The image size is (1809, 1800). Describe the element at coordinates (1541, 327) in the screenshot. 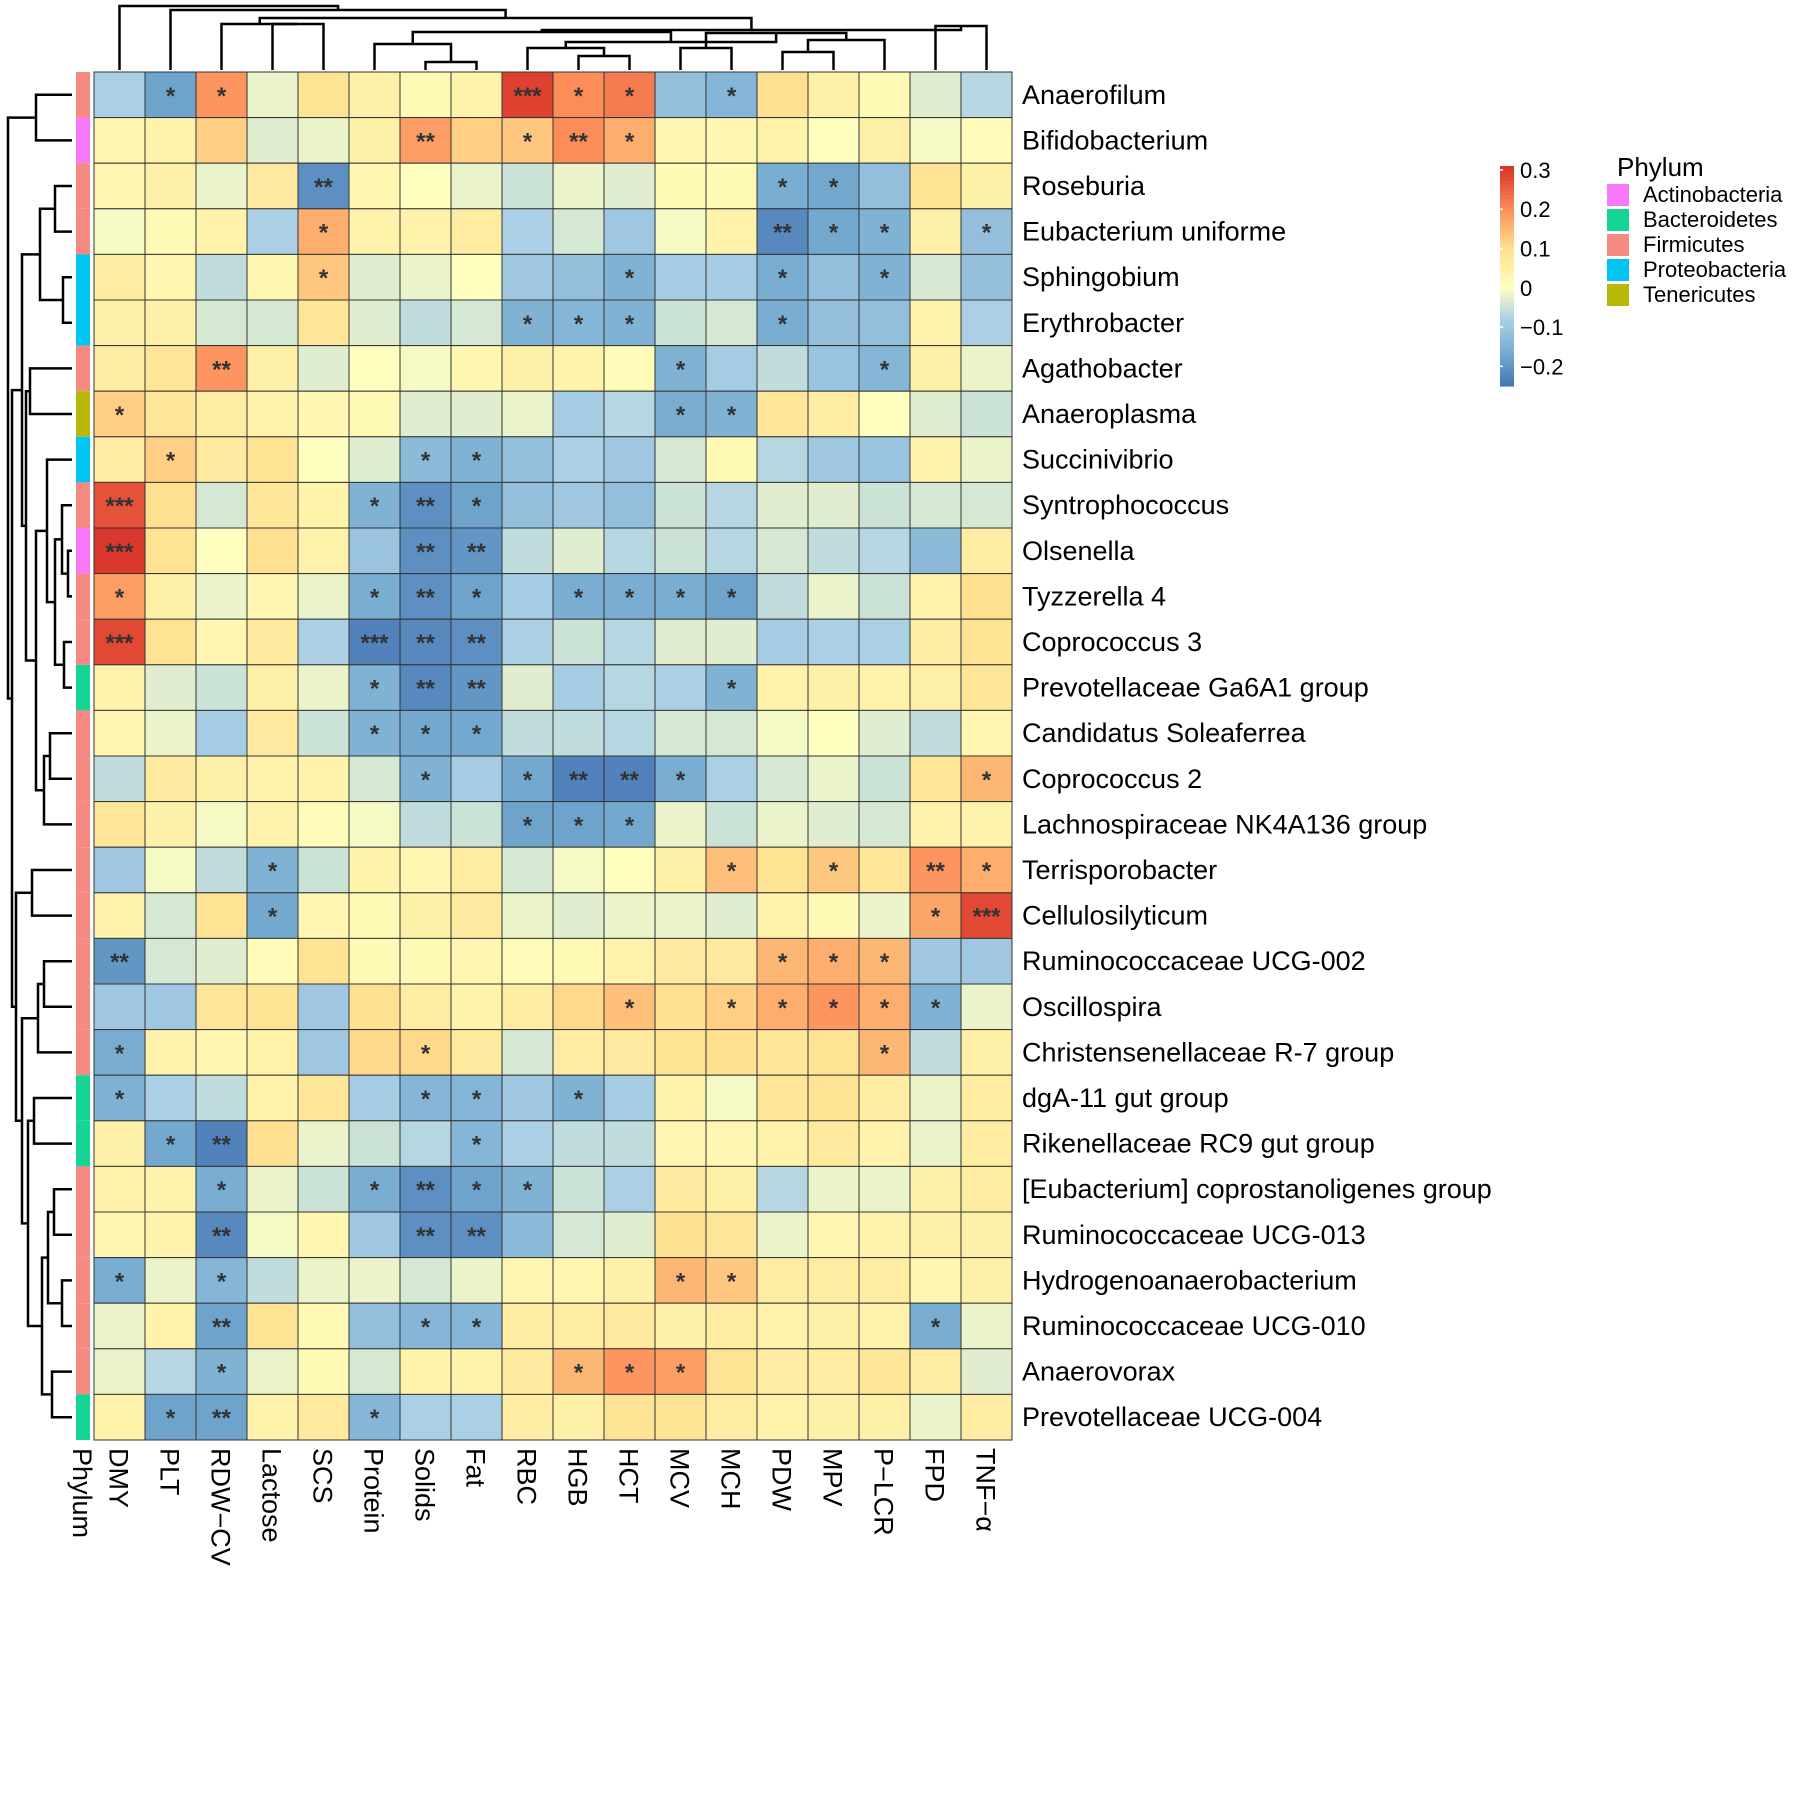

I see `color-scale-tick-label: −0.1` at that location.